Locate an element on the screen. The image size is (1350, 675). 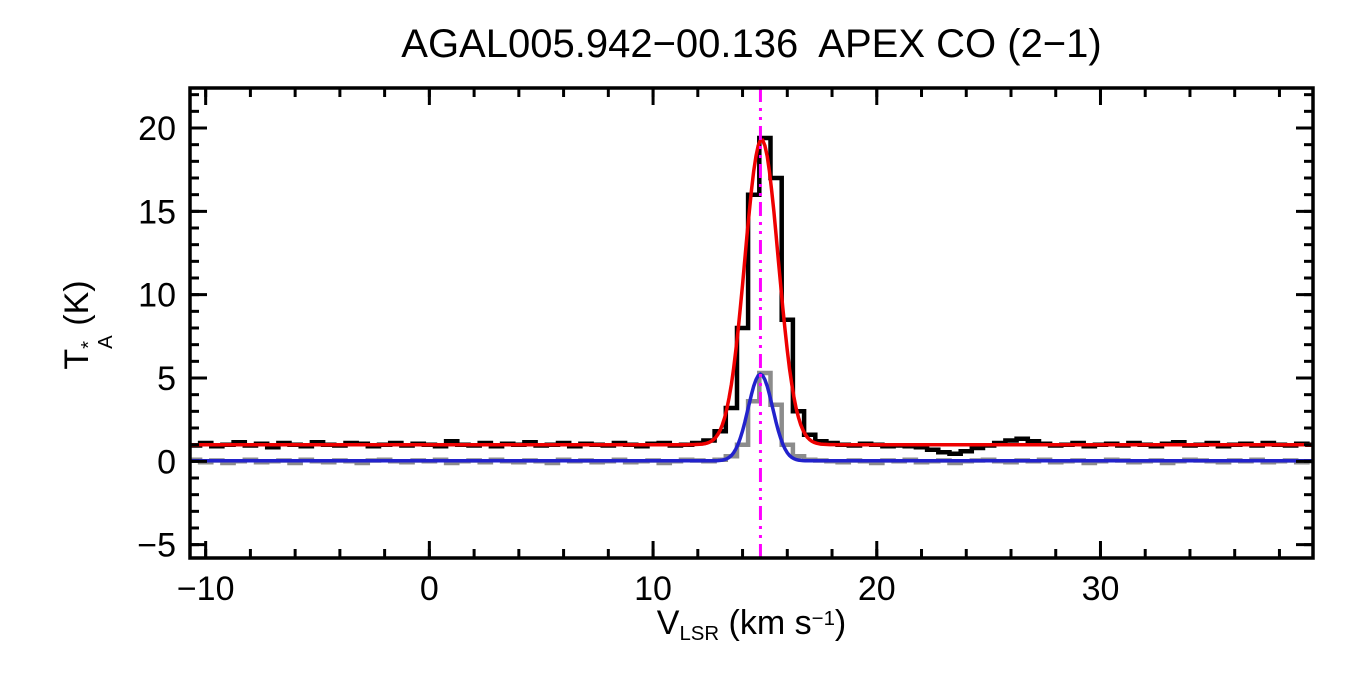
x-axis-symbol: V is located at coordinates (668, 623).